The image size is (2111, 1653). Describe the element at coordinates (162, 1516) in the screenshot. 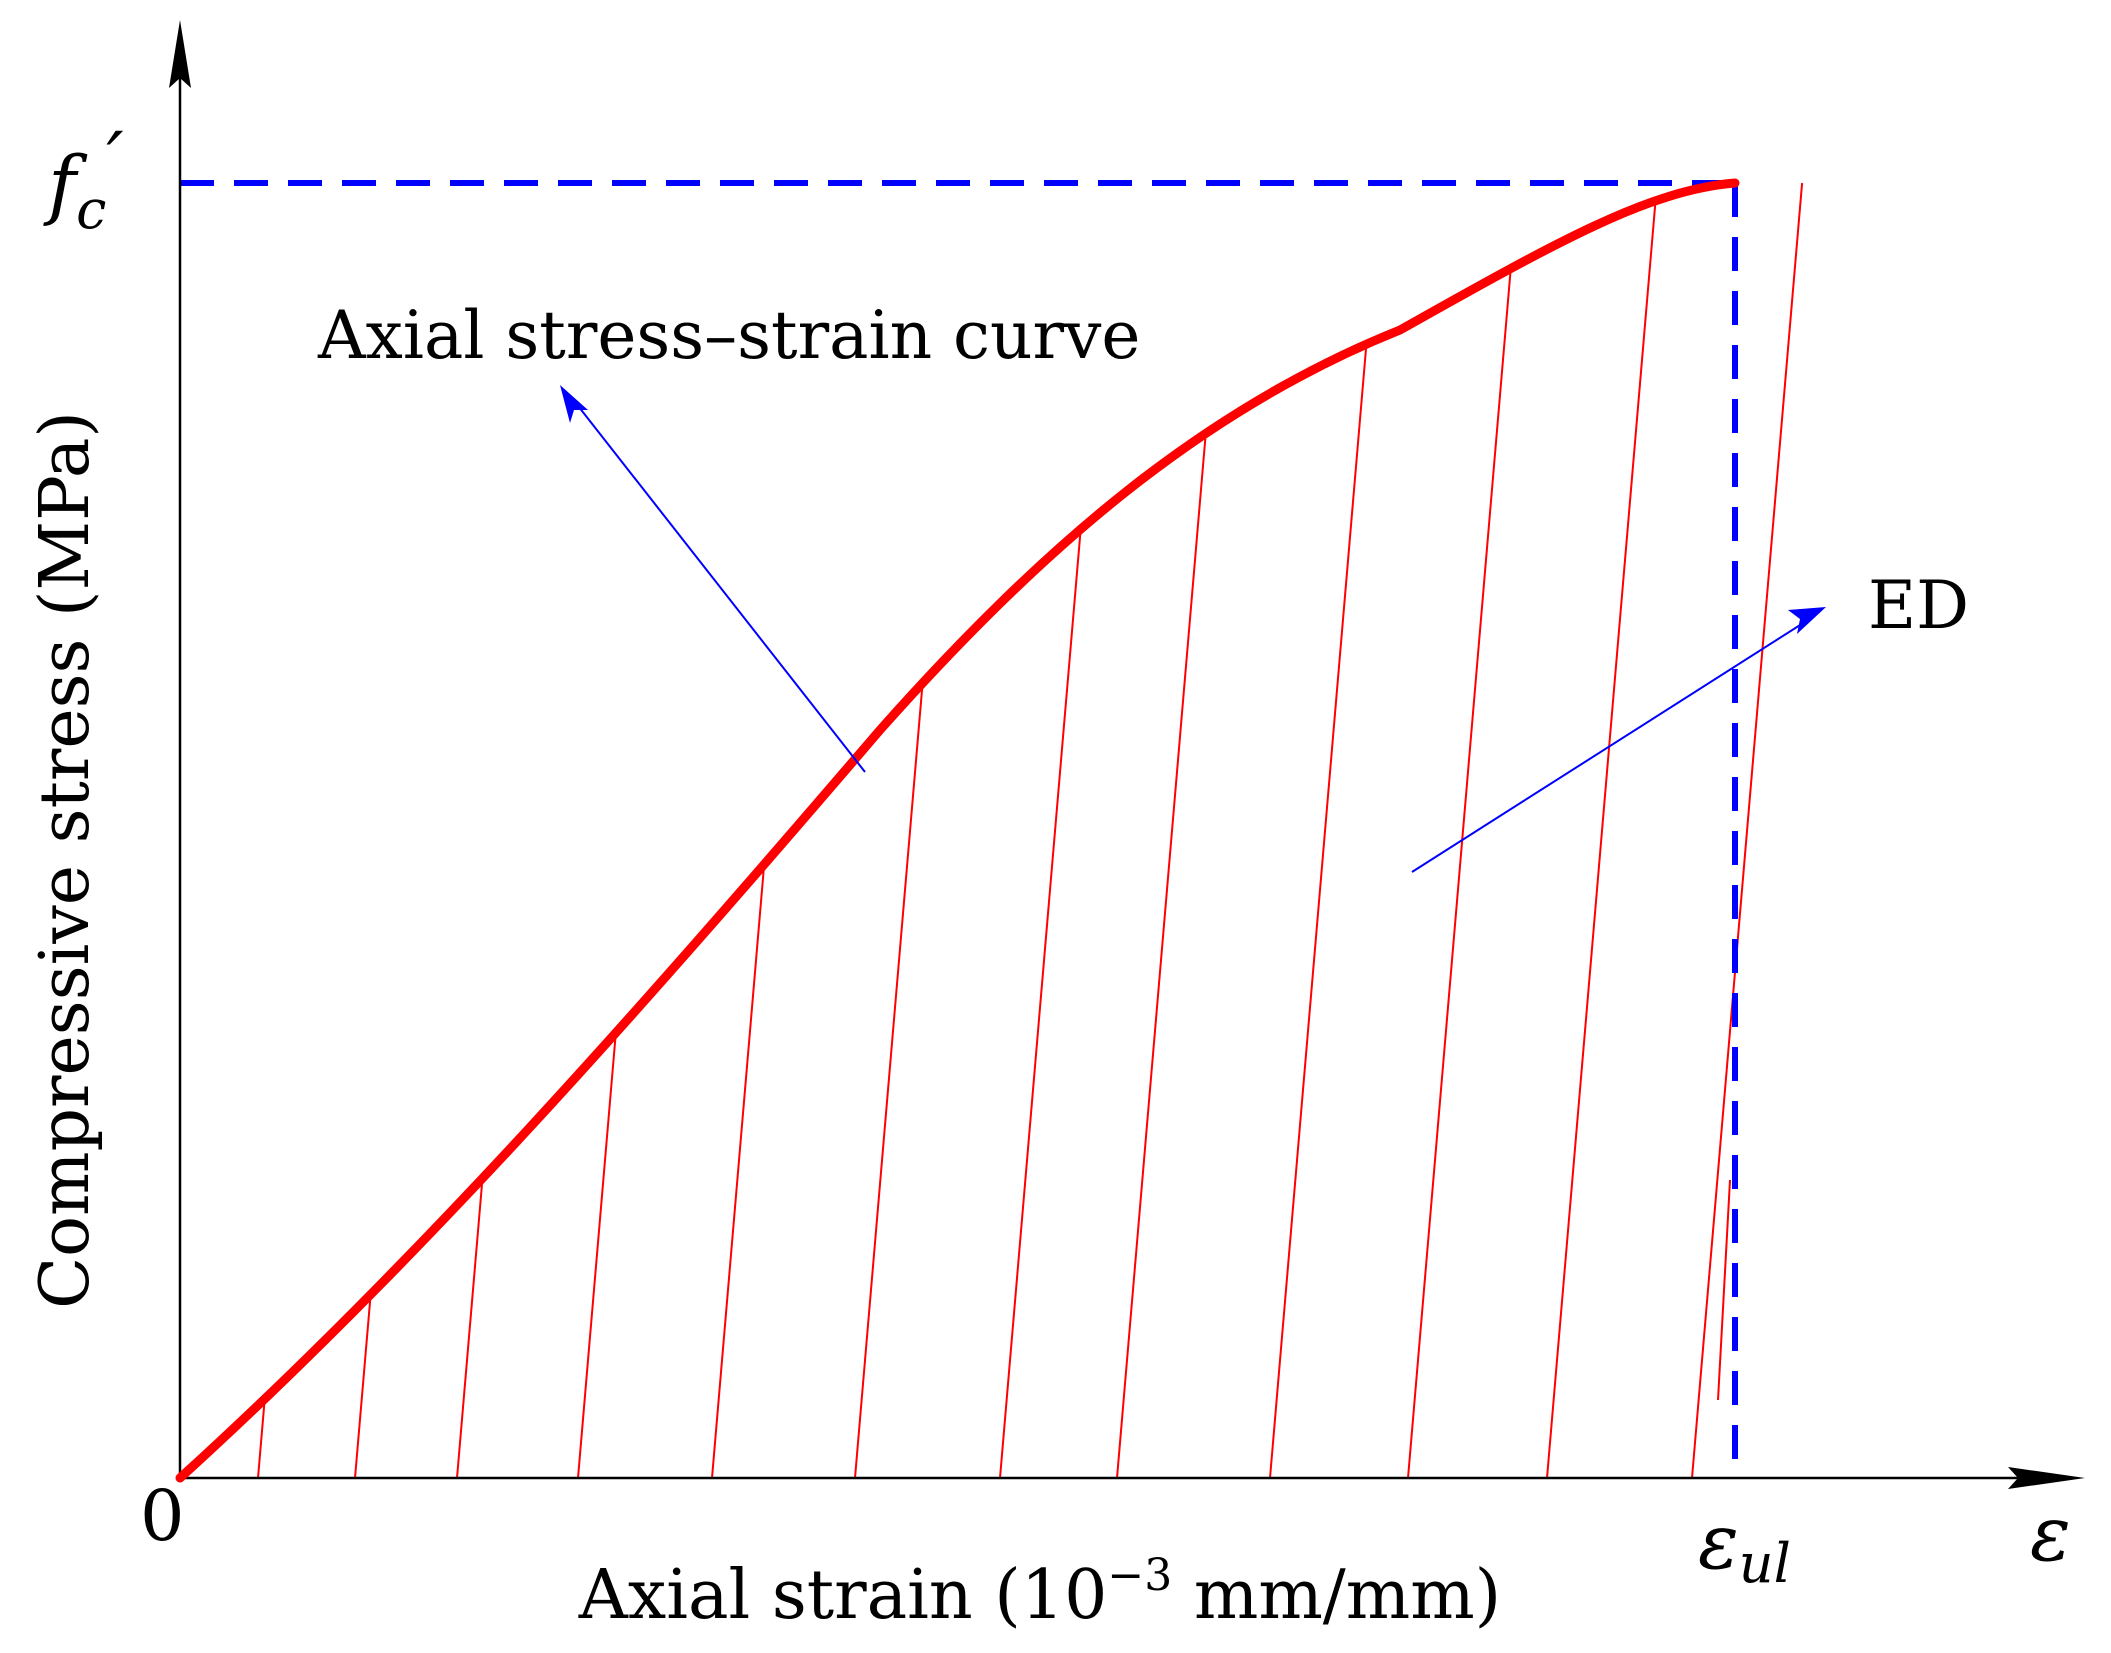

I see `origin-label: 0` at that location.